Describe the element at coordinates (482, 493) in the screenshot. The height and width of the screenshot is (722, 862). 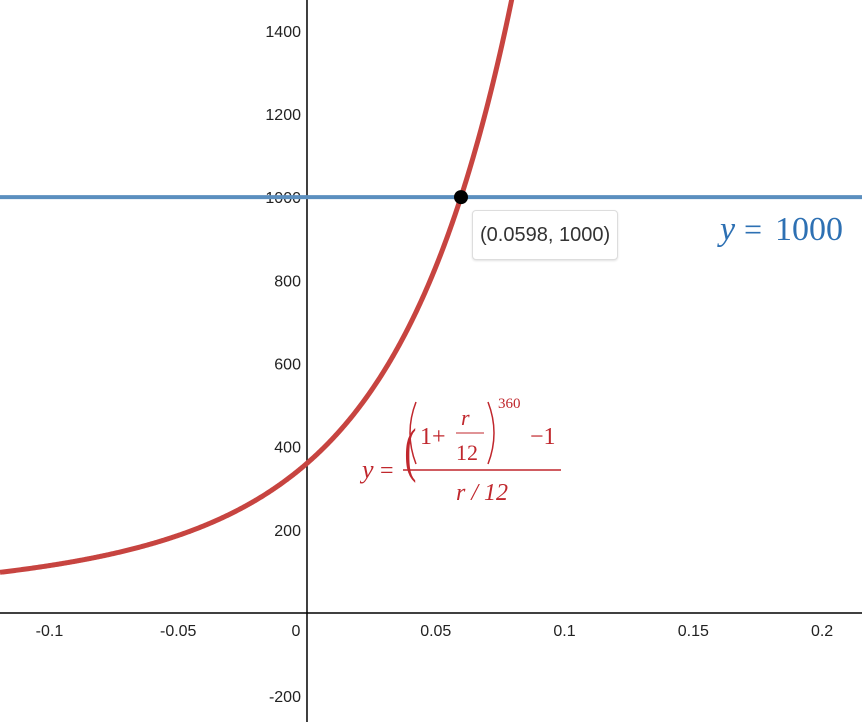
I see `formula-denominator: r / 12` at that location.